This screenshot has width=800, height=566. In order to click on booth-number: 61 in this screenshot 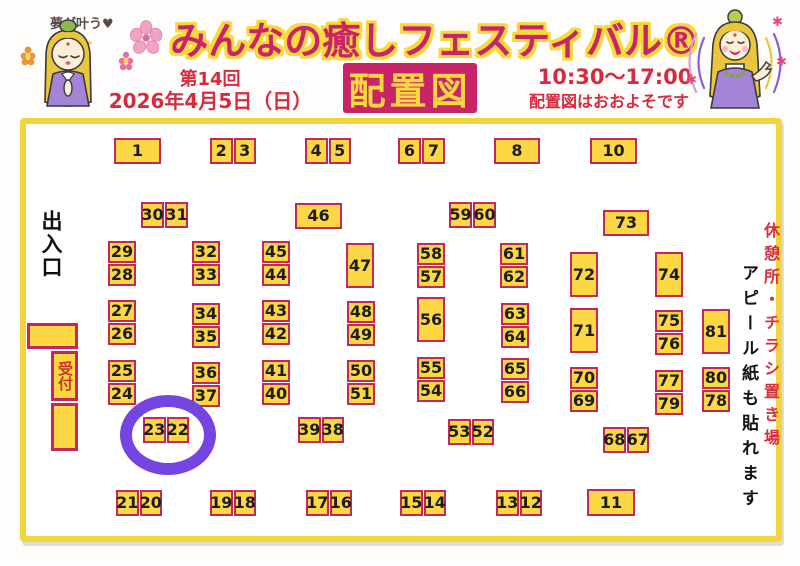, I will do `click(514, 254)`.